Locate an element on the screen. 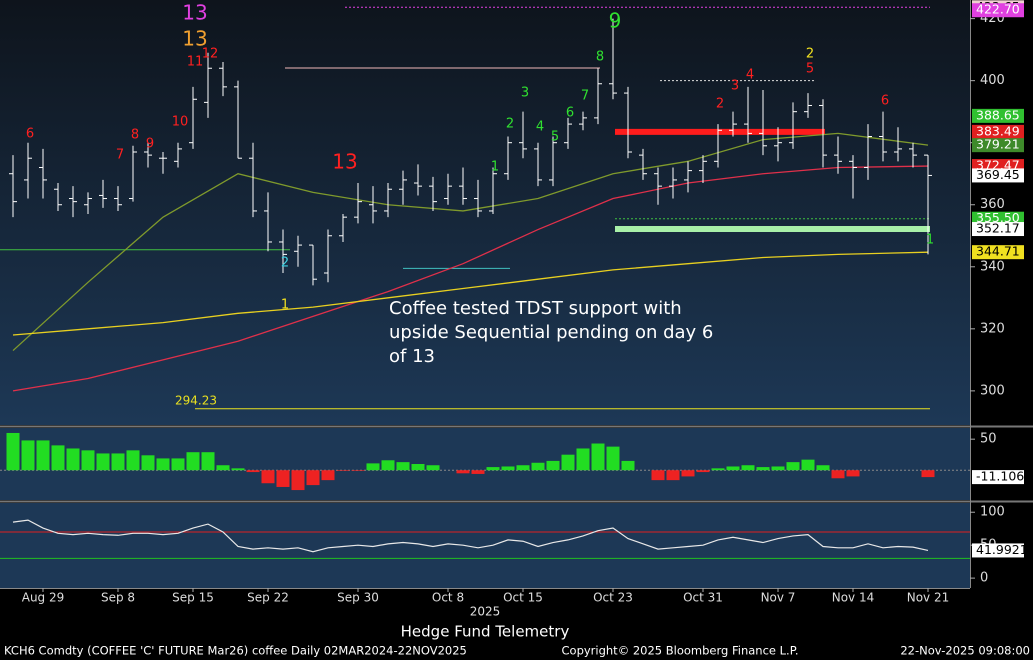 The height and width of the screenshot is (660, 1033). x-tick-label: Sep 30 is located at coordinates (358, 598).